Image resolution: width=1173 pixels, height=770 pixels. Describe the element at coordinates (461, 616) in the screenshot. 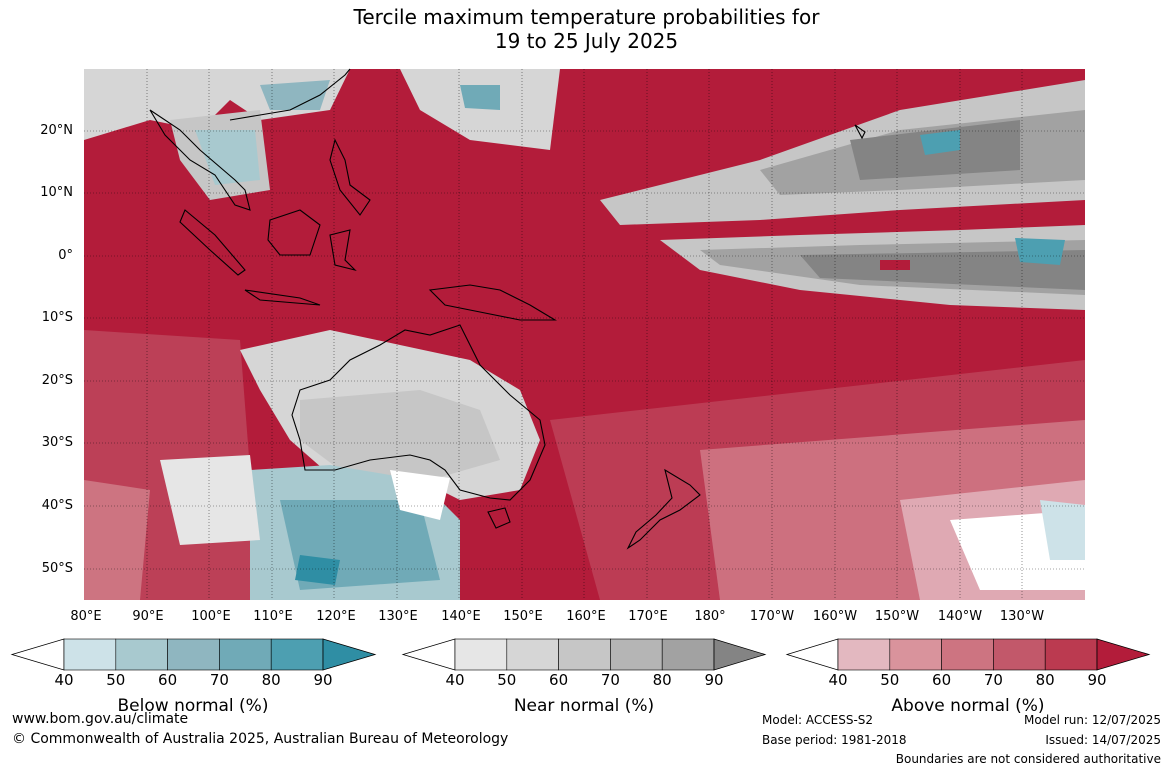

I see `lon-label: 140°E` at that location.